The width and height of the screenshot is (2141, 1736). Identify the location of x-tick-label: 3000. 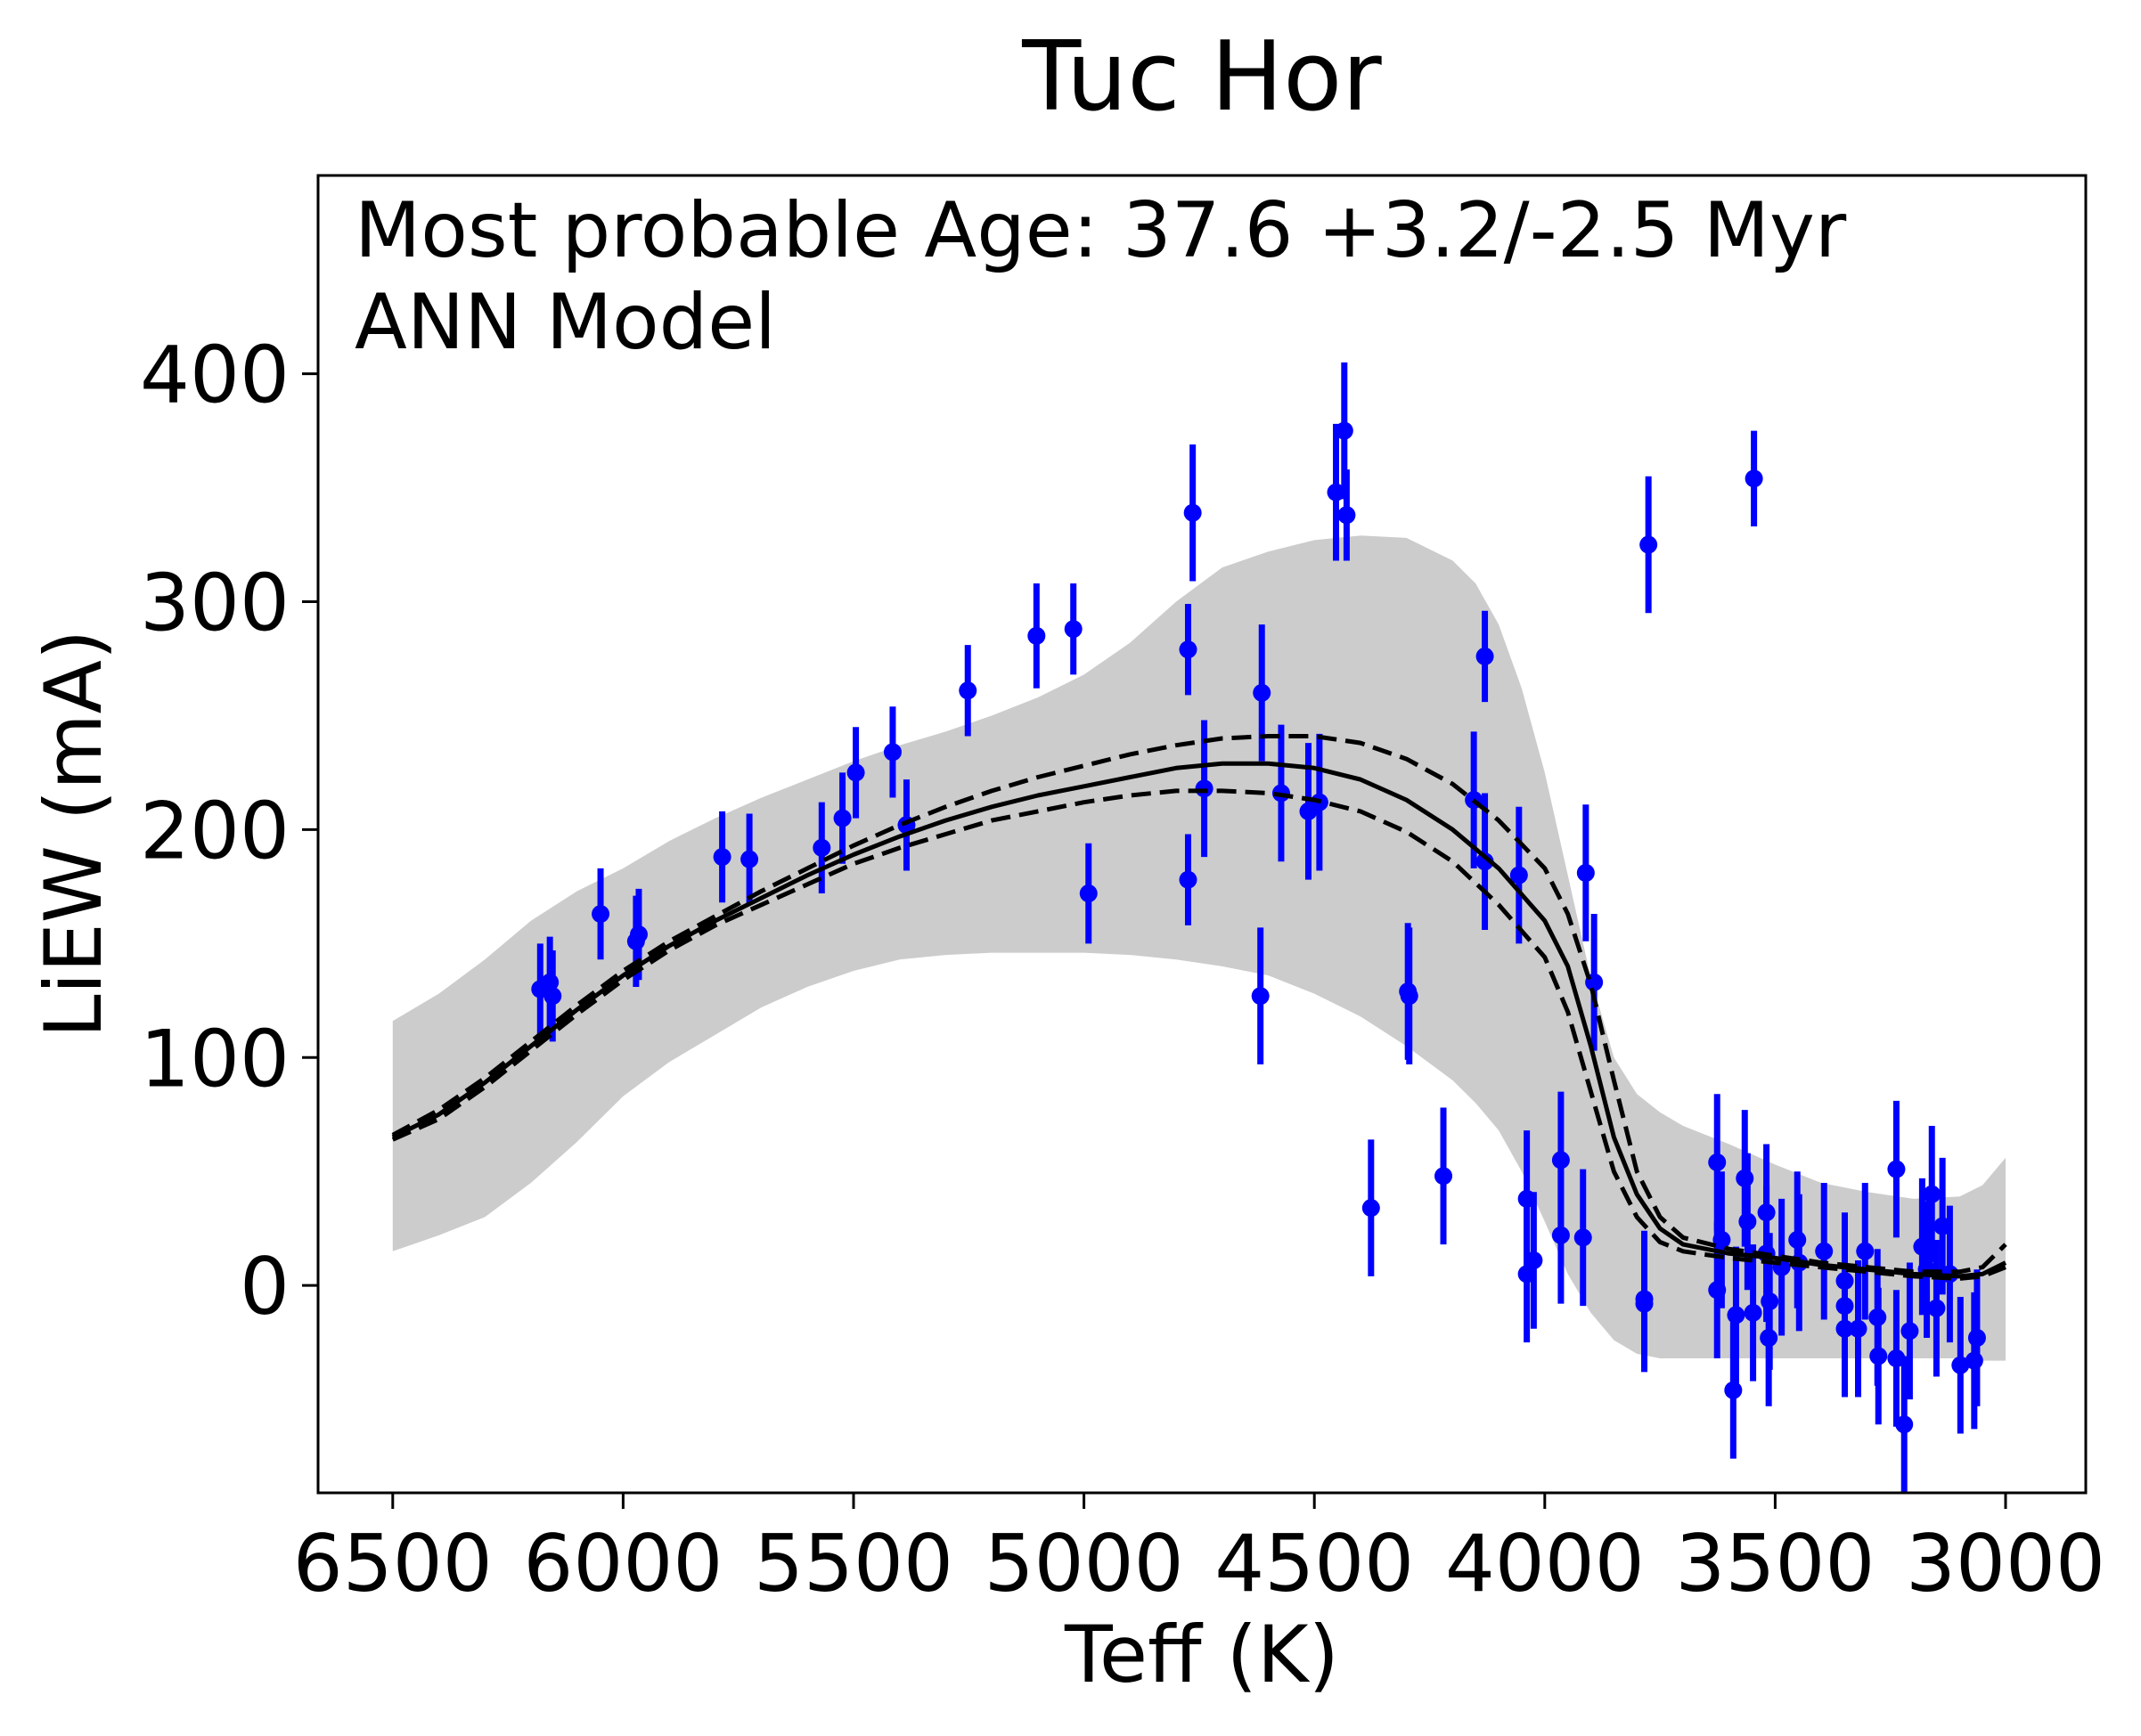
(2005, 1564).